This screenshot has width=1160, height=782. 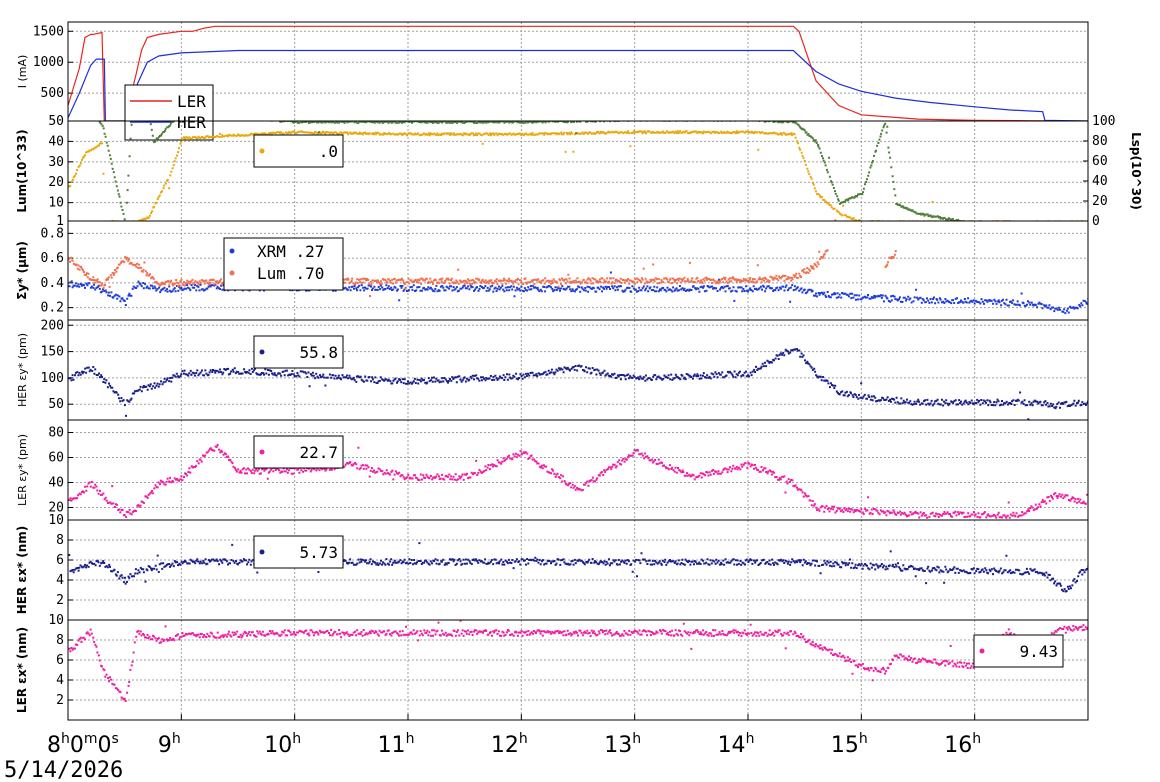 I want to click on x-tick-label: 11h, so click(x=396, y=744).